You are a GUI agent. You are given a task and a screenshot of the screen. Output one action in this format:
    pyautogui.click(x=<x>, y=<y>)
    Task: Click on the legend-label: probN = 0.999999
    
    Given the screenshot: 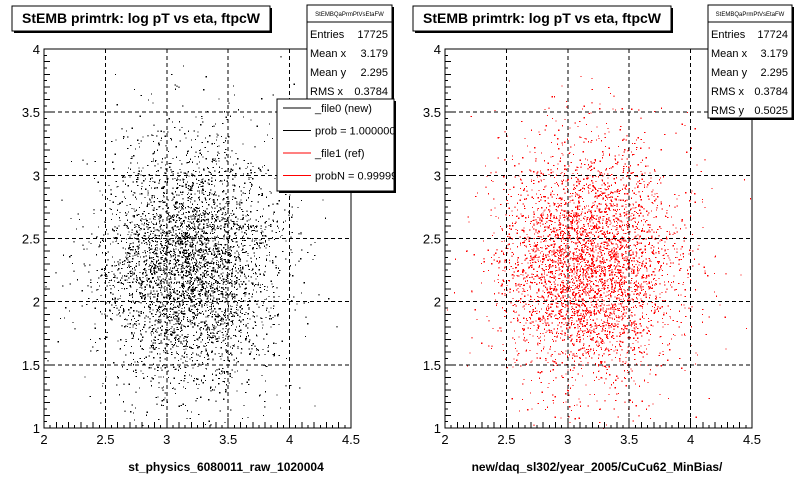 What is the action you would take?
    pyautogui.click(x=359, y=177)
    